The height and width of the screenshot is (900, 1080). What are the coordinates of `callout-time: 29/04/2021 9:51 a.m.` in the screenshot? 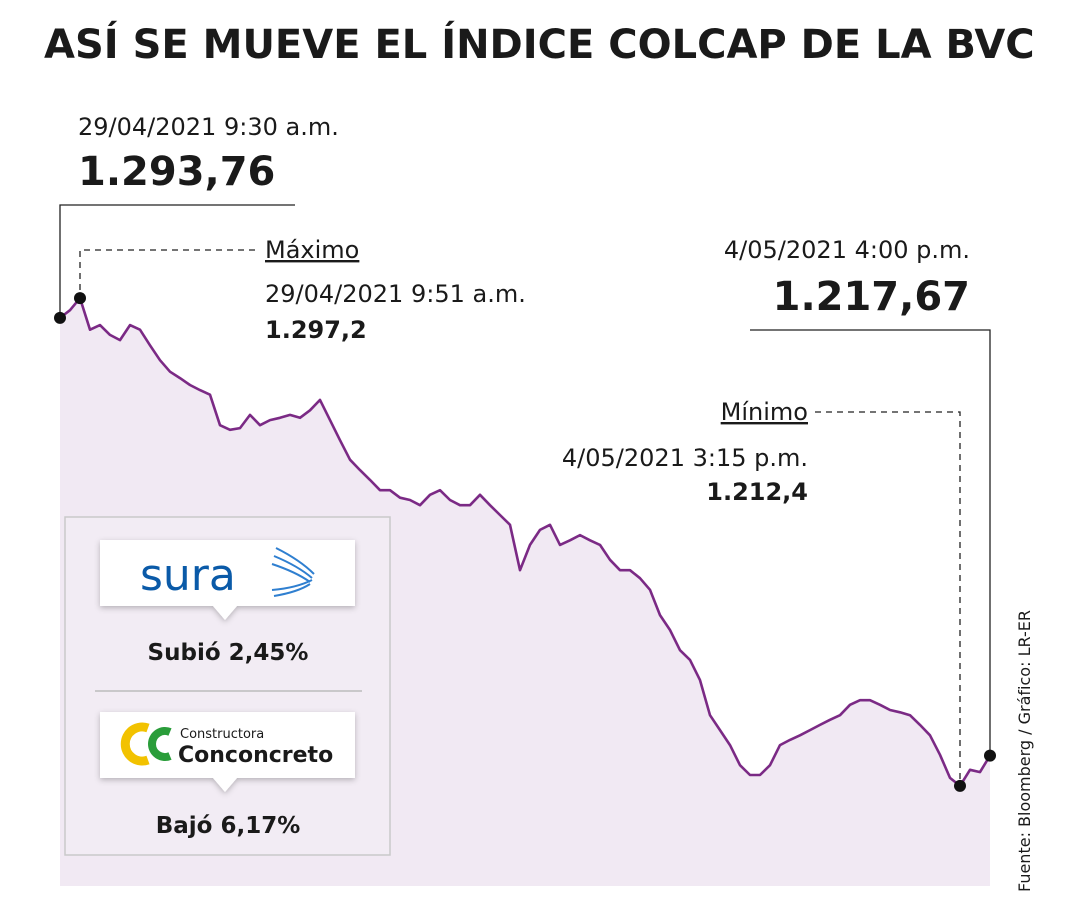 It's located at (395, 294).